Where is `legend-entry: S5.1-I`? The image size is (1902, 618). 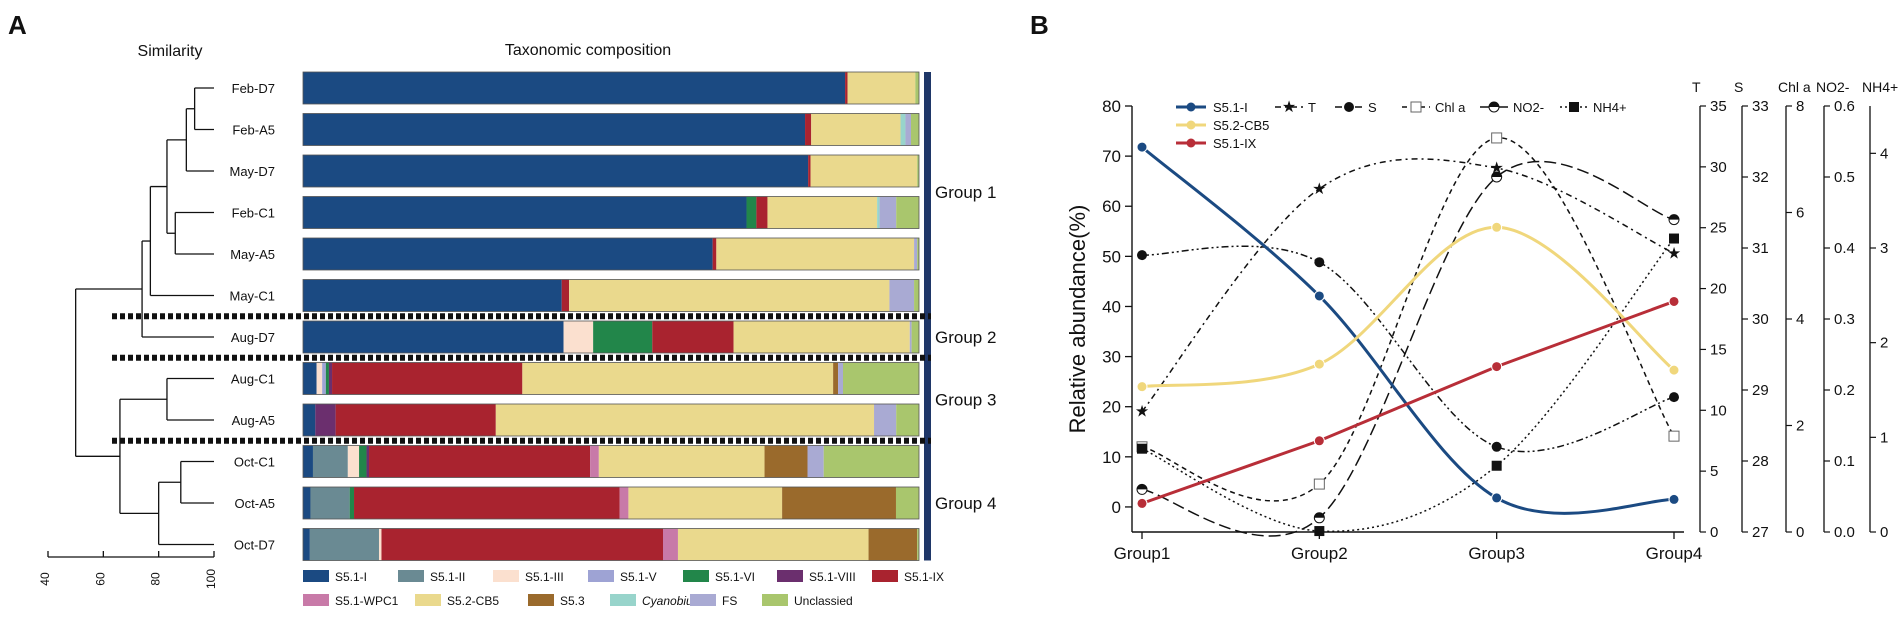
legend-entry: S5.1-I is located at coordinates (335, 577).